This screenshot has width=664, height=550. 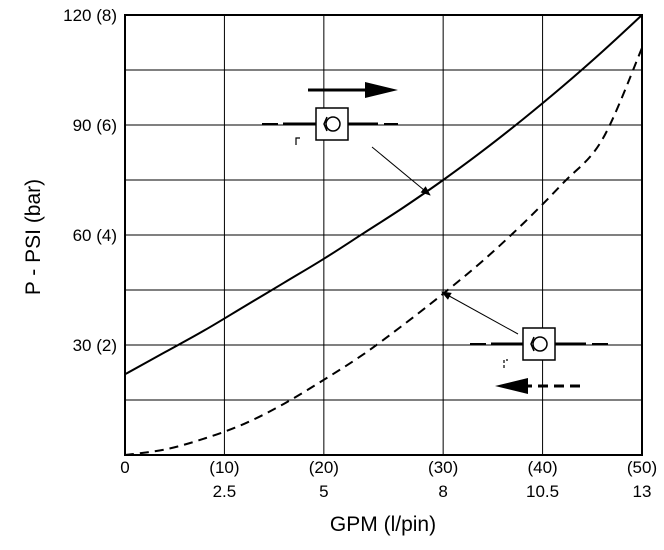 I want to click on x-tick-label-top: (30), so click(x=443, y=467).